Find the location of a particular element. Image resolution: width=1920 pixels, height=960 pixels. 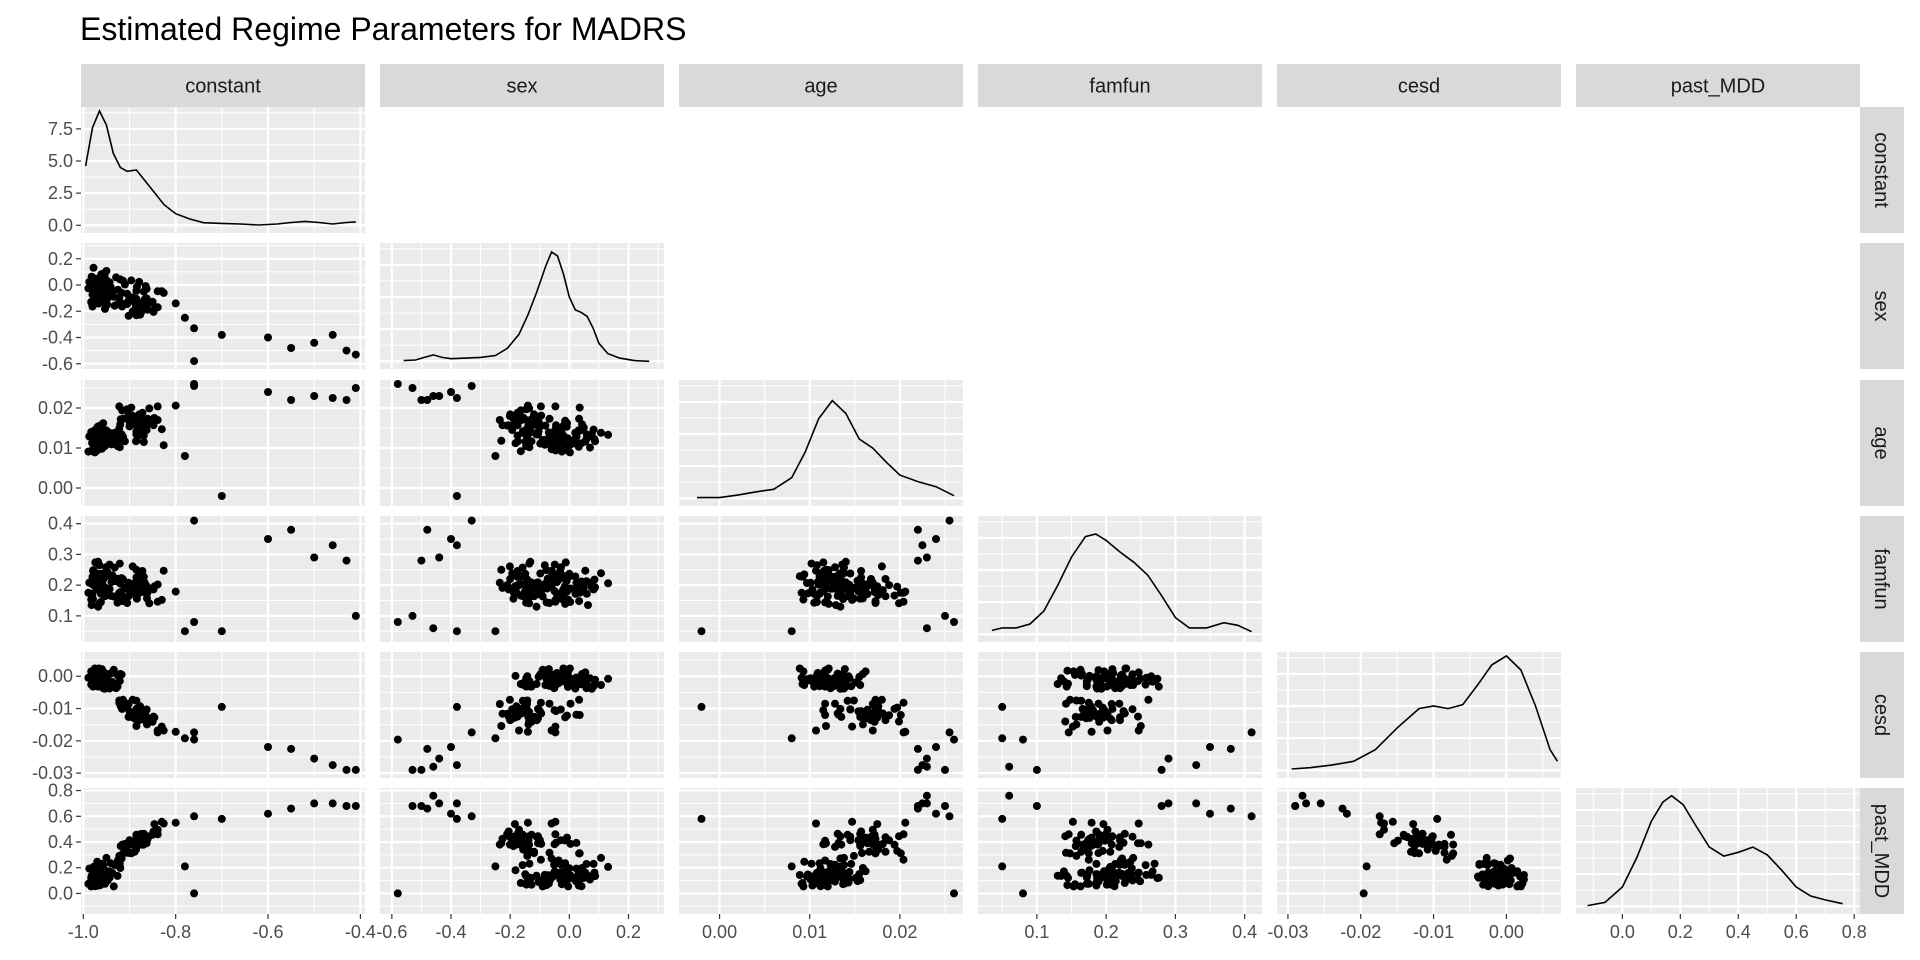

y-tick-label-constant: 7.5 is located at coordinates (60, 129).